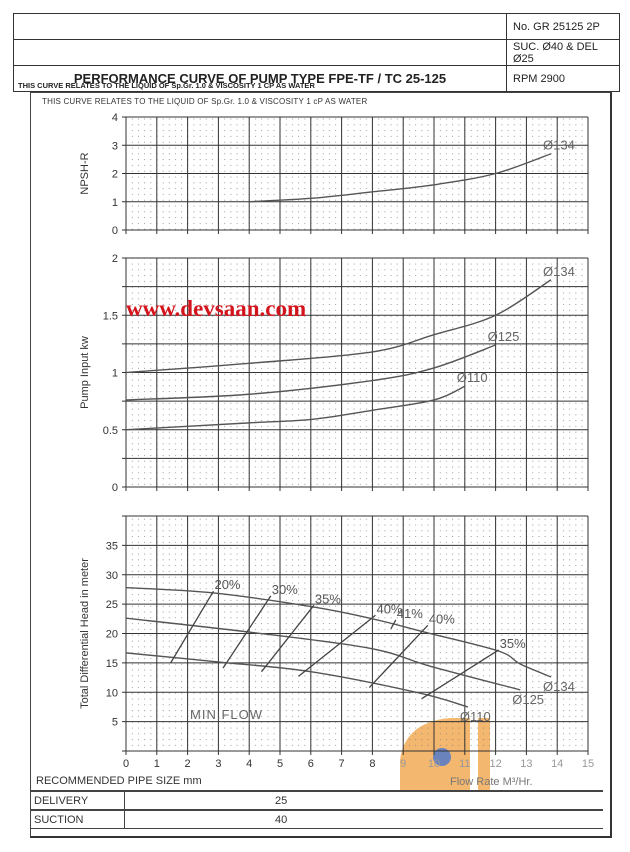 The image size is (630, 852). I want to click on x-tick-label: 1, so click(157, 764).